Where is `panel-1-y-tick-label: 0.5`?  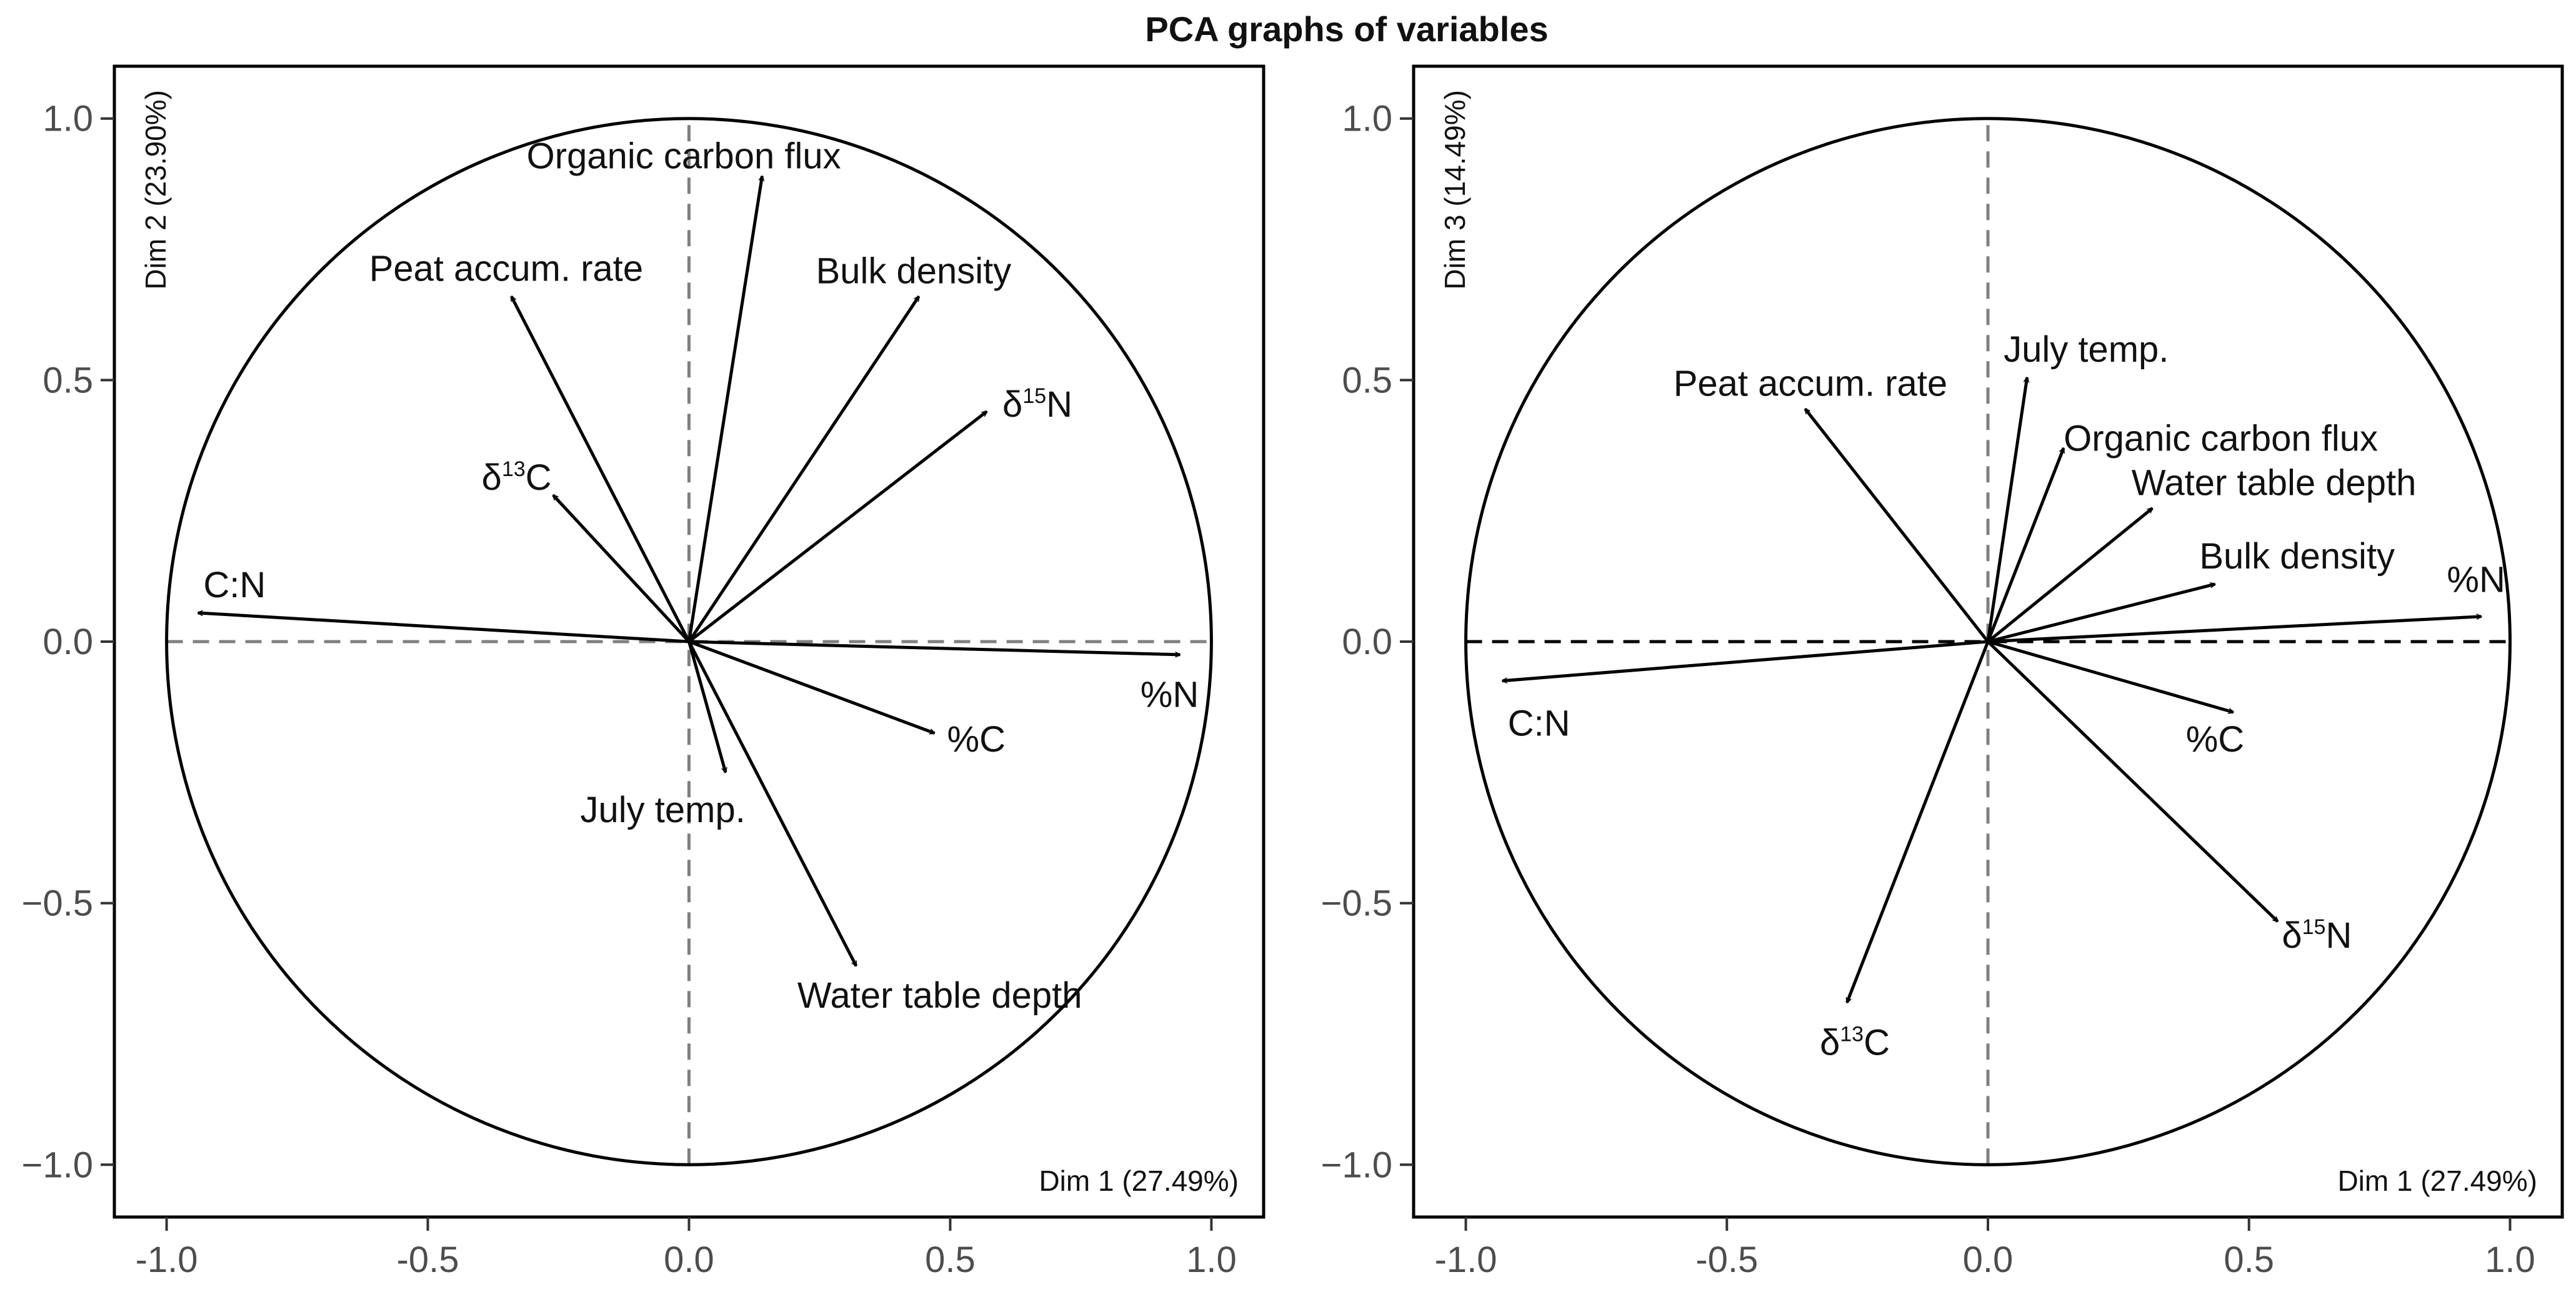
panel-1-y-tick-label: 0.5 is located at coordinates (67, 380).